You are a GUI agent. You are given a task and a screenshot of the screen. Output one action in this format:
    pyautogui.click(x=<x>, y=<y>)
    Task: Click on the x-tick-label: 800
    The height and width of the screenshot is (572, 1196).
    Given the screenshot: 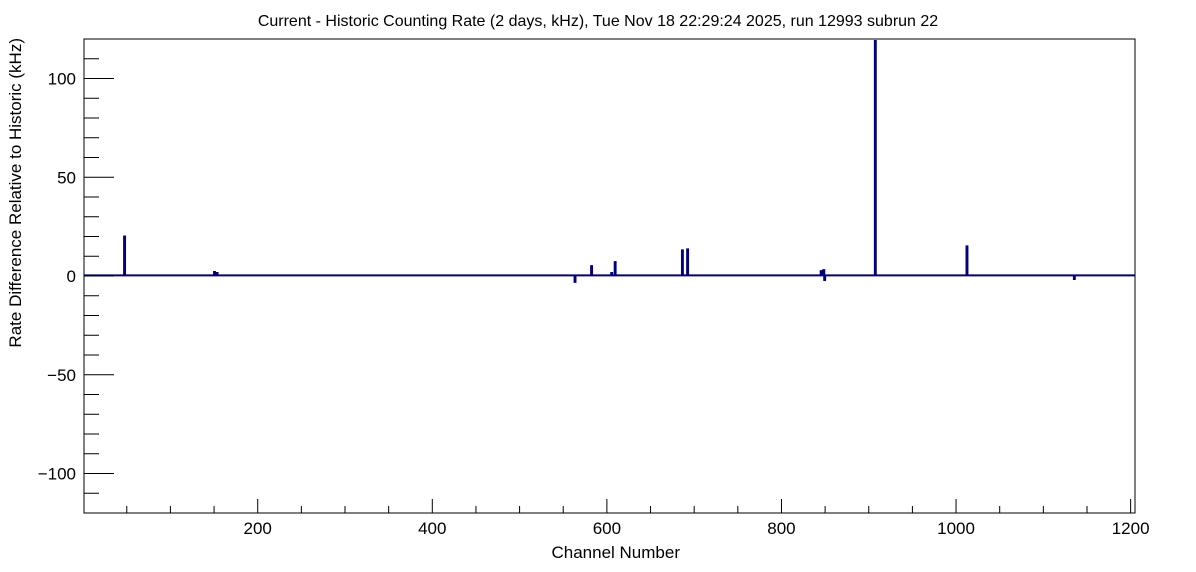 What is the action you would take?
    pyautogui.click(x=781, y=528)
    